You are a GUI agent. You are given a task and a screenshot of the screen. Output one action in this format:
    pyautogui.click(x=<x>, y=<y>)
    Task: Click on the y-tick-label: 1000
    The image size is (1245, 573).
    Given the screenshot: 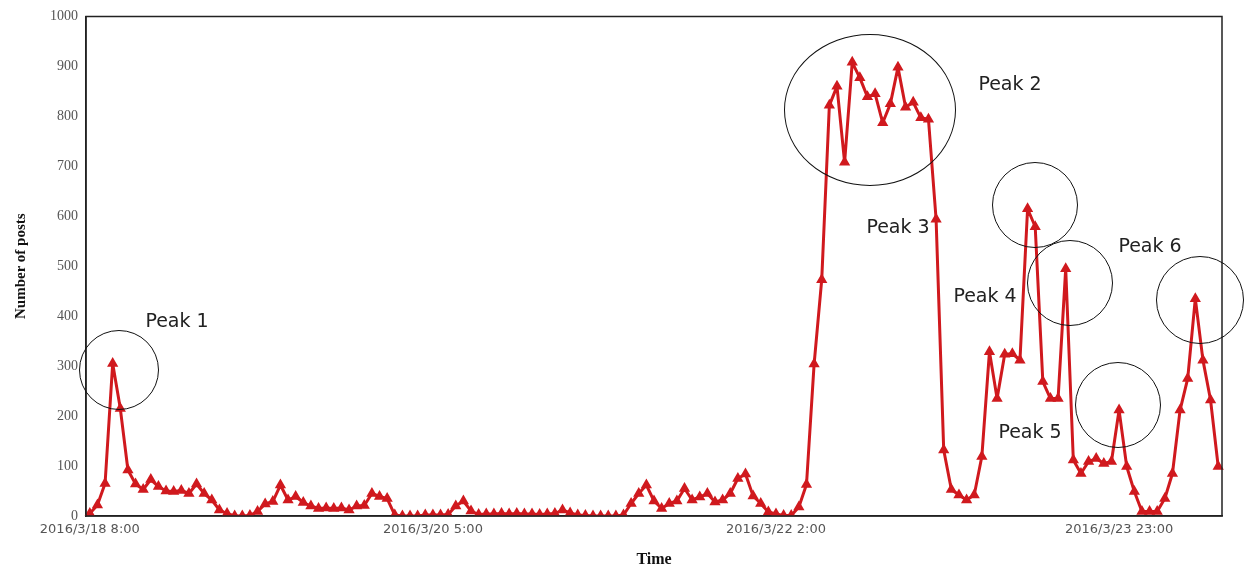 What is the action you would take?
    pyautogui.click(x=64, y=16)
    